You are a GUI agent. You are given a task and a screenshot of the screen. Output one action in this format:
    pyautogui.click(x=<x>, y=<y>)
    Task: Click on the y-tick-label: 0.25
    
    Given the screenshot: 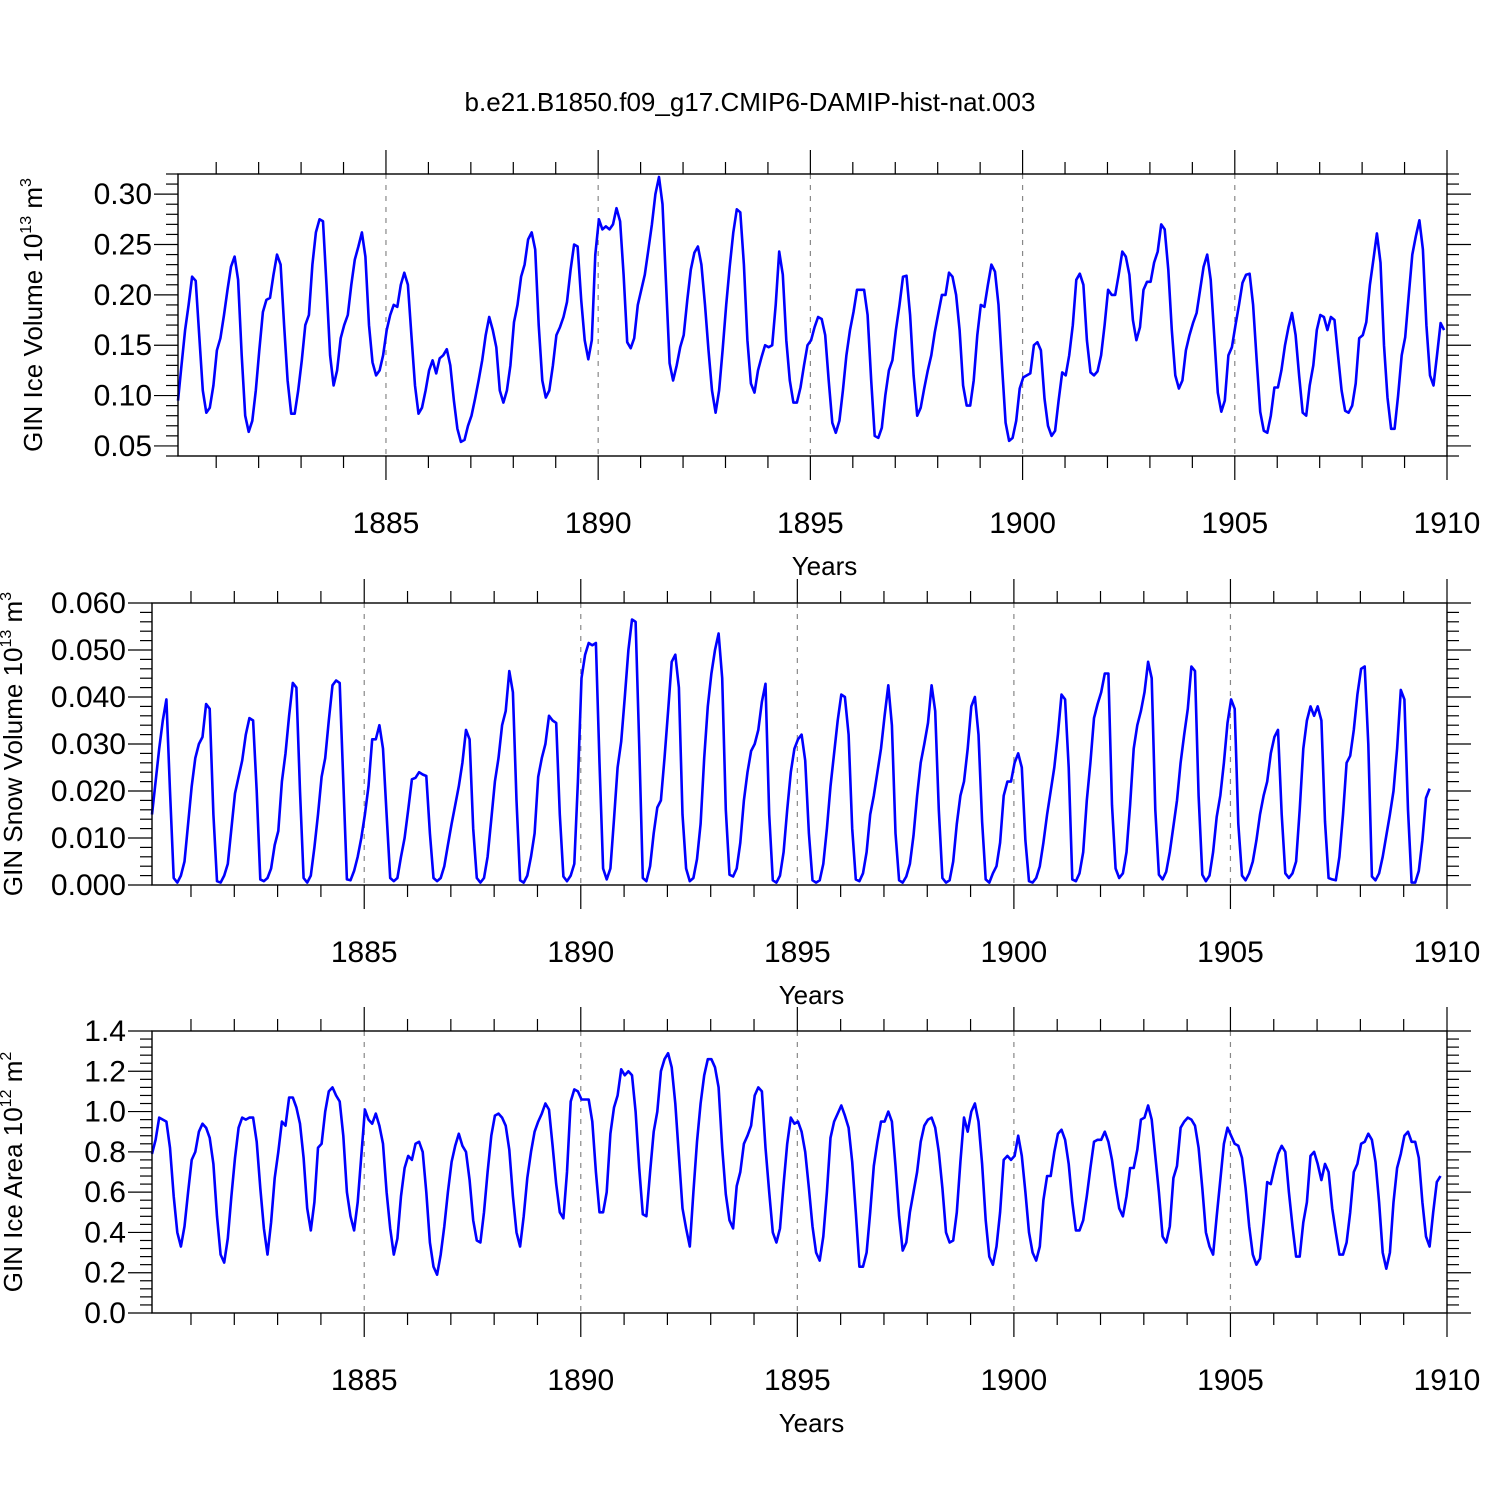 What is the action you would take?
    pyautogui.click(x=123, y=245)
    